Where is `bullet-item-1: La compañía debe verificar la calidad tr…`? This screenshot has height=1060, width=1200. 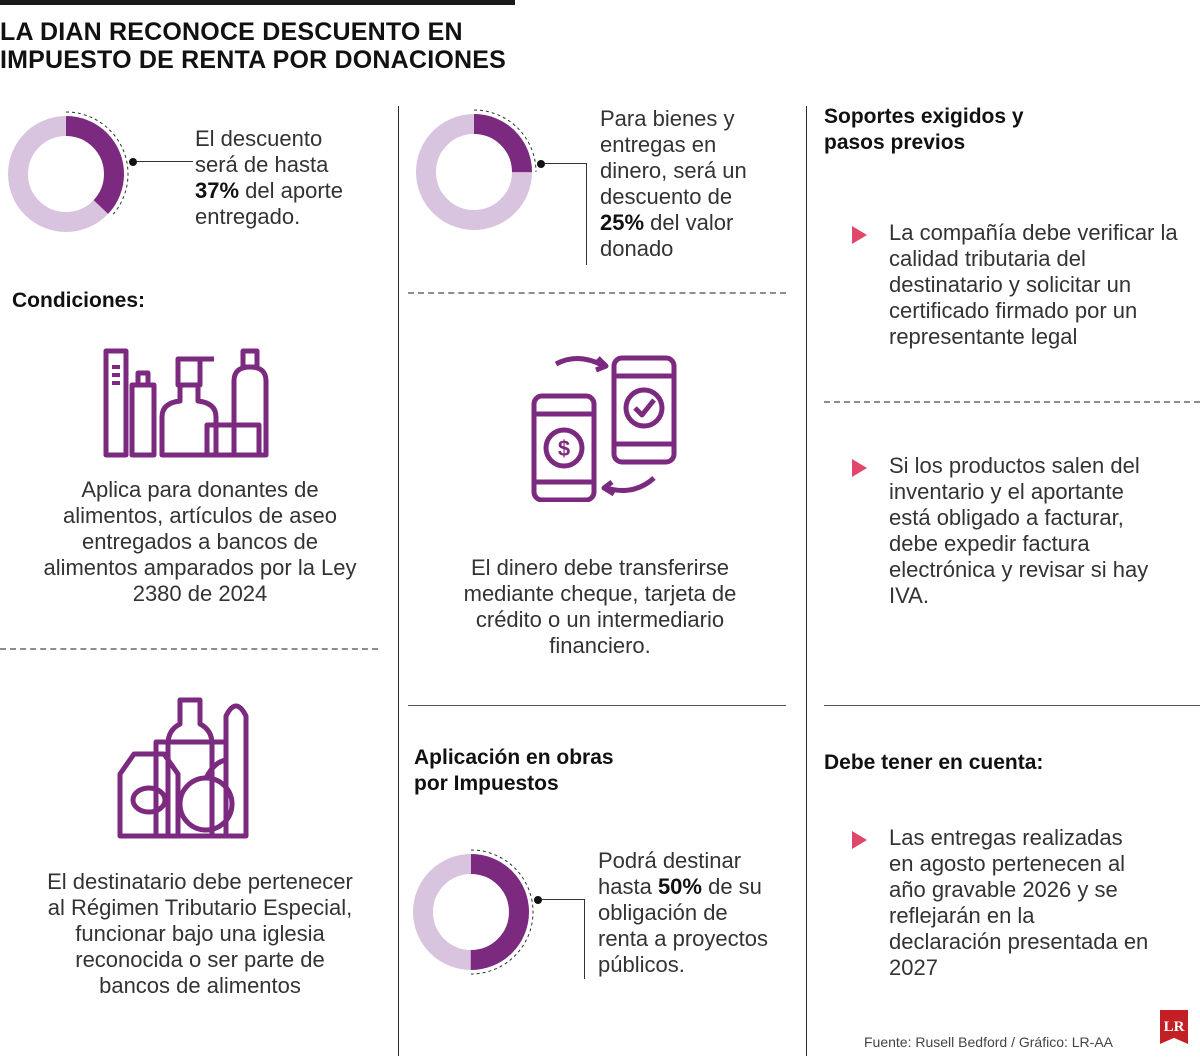 bullet-item-1: La compañía debe verificar la calidad tr… is located at coordinates (1017, 285).